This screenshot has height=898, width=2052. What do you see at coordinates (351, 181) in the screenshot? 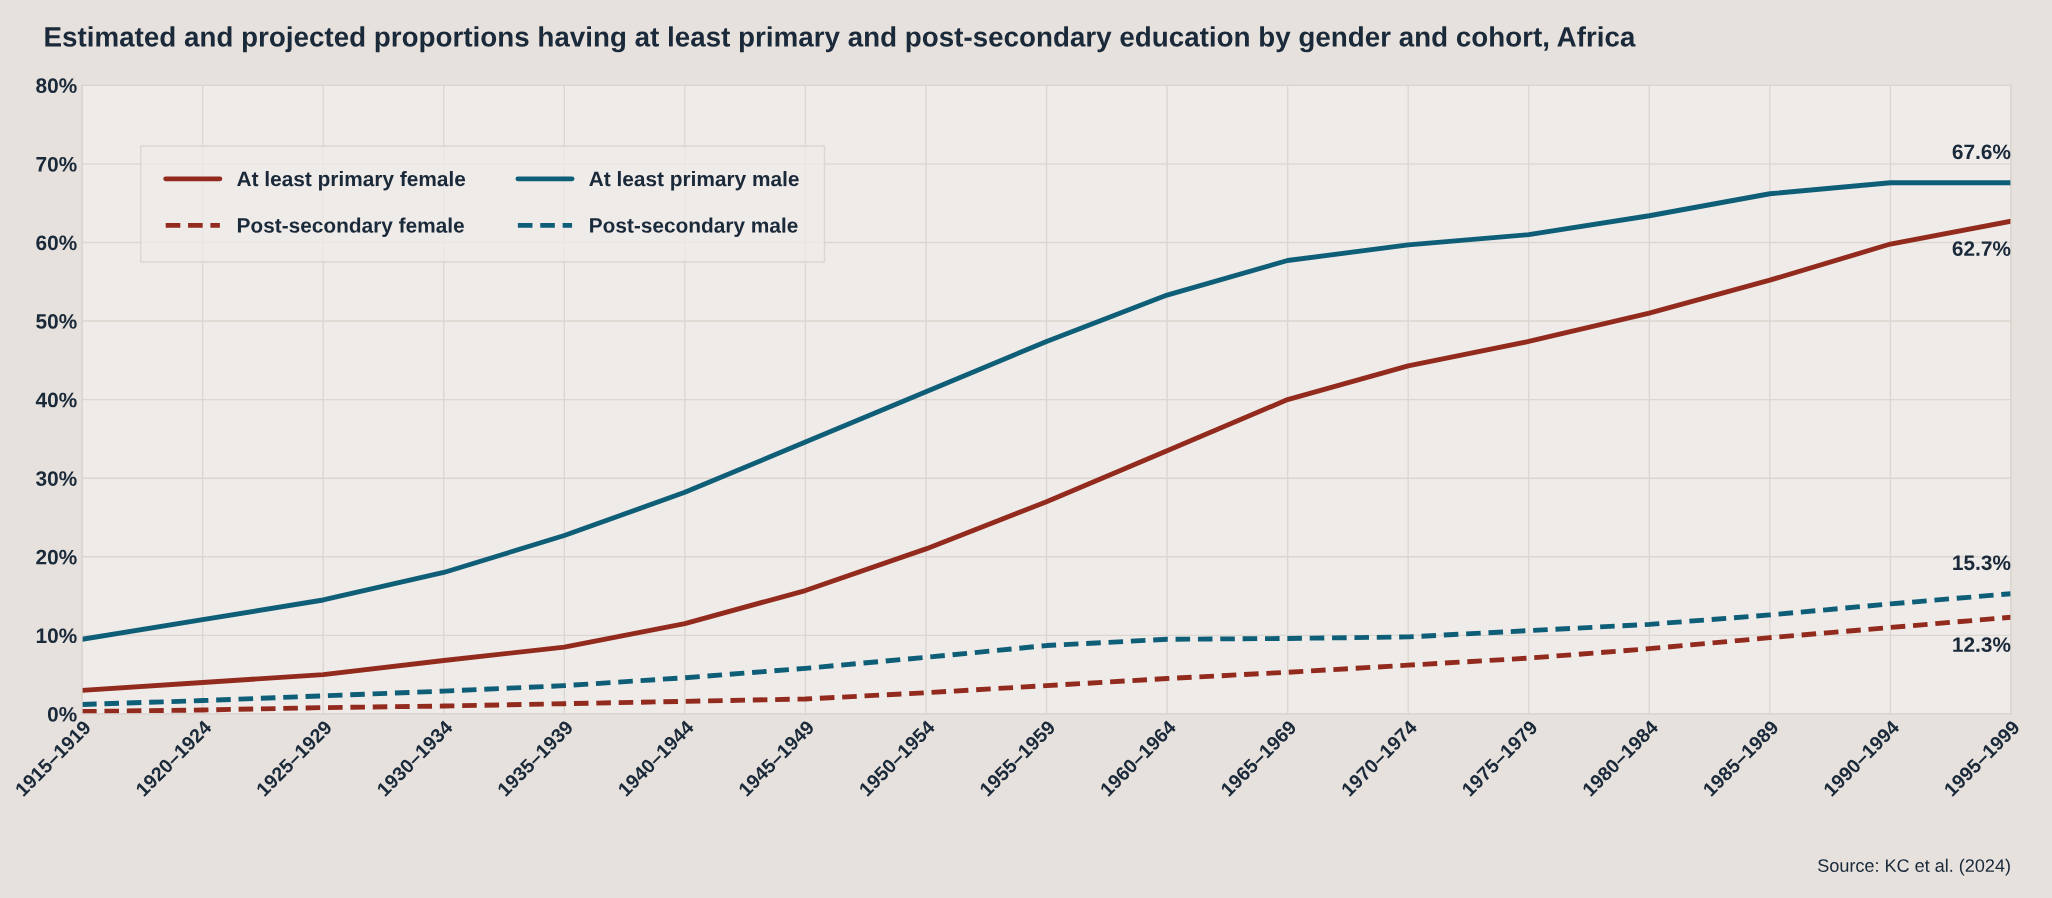
I see `legend-label: At least primary female` at bounding box center [351, 181].